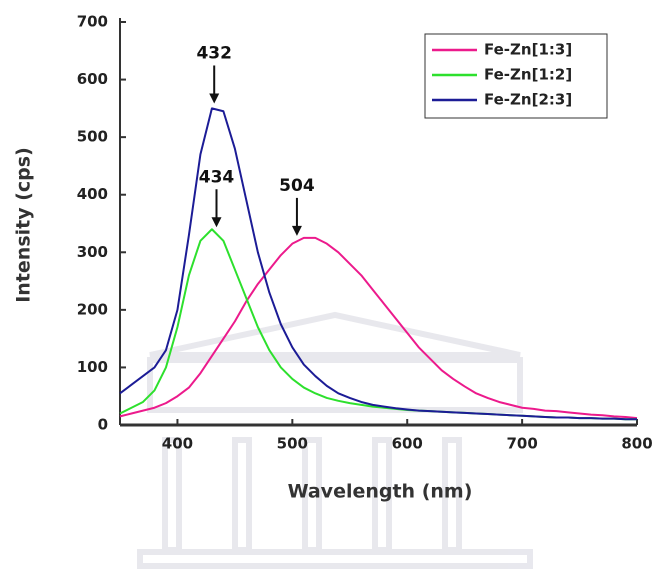 The width and height of the screenshot is (655, 572). What do you see at coordinates (528, 50) in the screenshot?
I see `legend-label: Fe-Zn[1:3]` at bounding box center [528, 50].